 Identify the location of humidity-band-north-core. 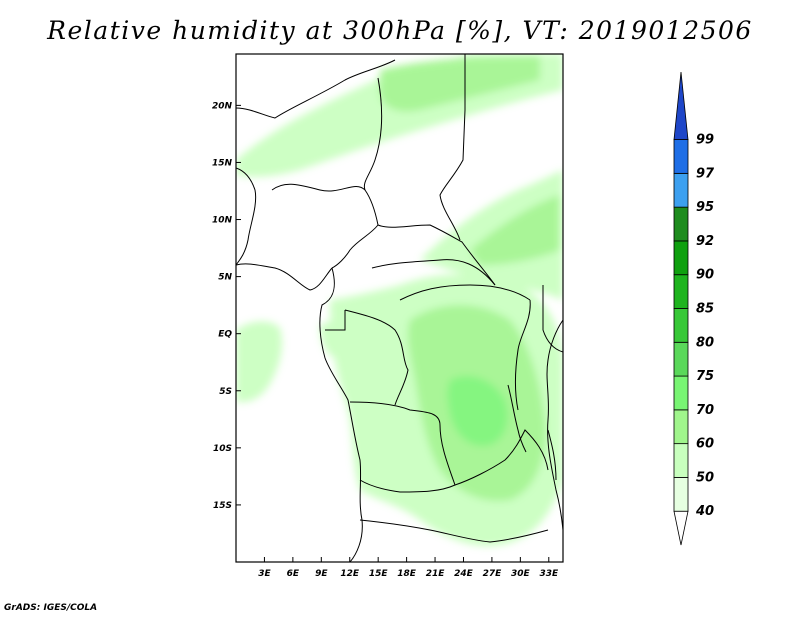
(460, 84).